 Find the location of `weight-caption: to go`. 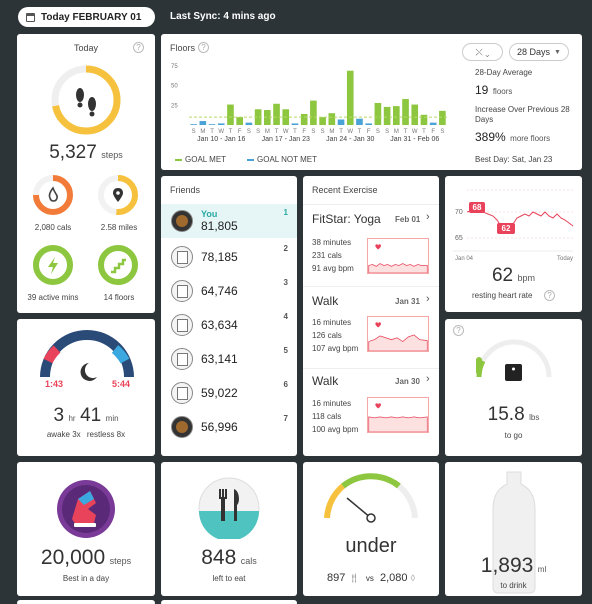

weight-caption: to go is located at coordinates (513, 435).